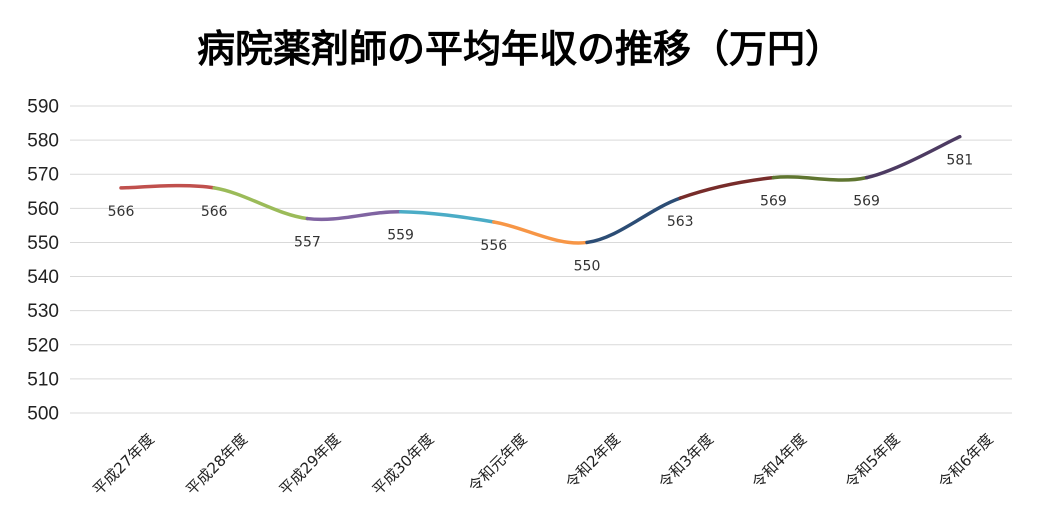 Image resolution: width=1056 pixels, height=532 pixels. Describe the element at coordinates (123, 464) in the screenshot. I see `x-tick-label: 平成27年度` at that location.